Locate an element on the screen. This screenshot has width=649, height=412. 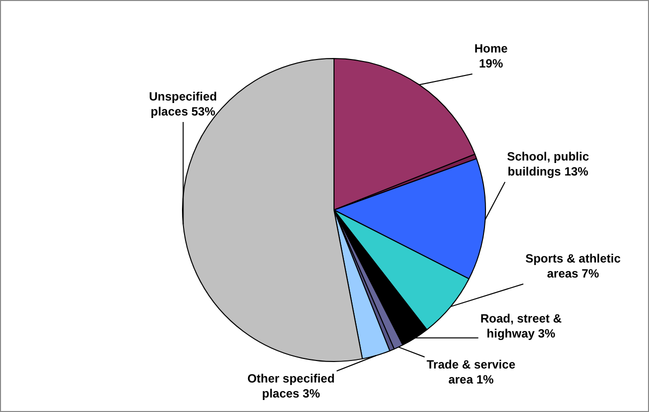
slice-label: School, public buildings 13% is located at coordinates (548, 163).